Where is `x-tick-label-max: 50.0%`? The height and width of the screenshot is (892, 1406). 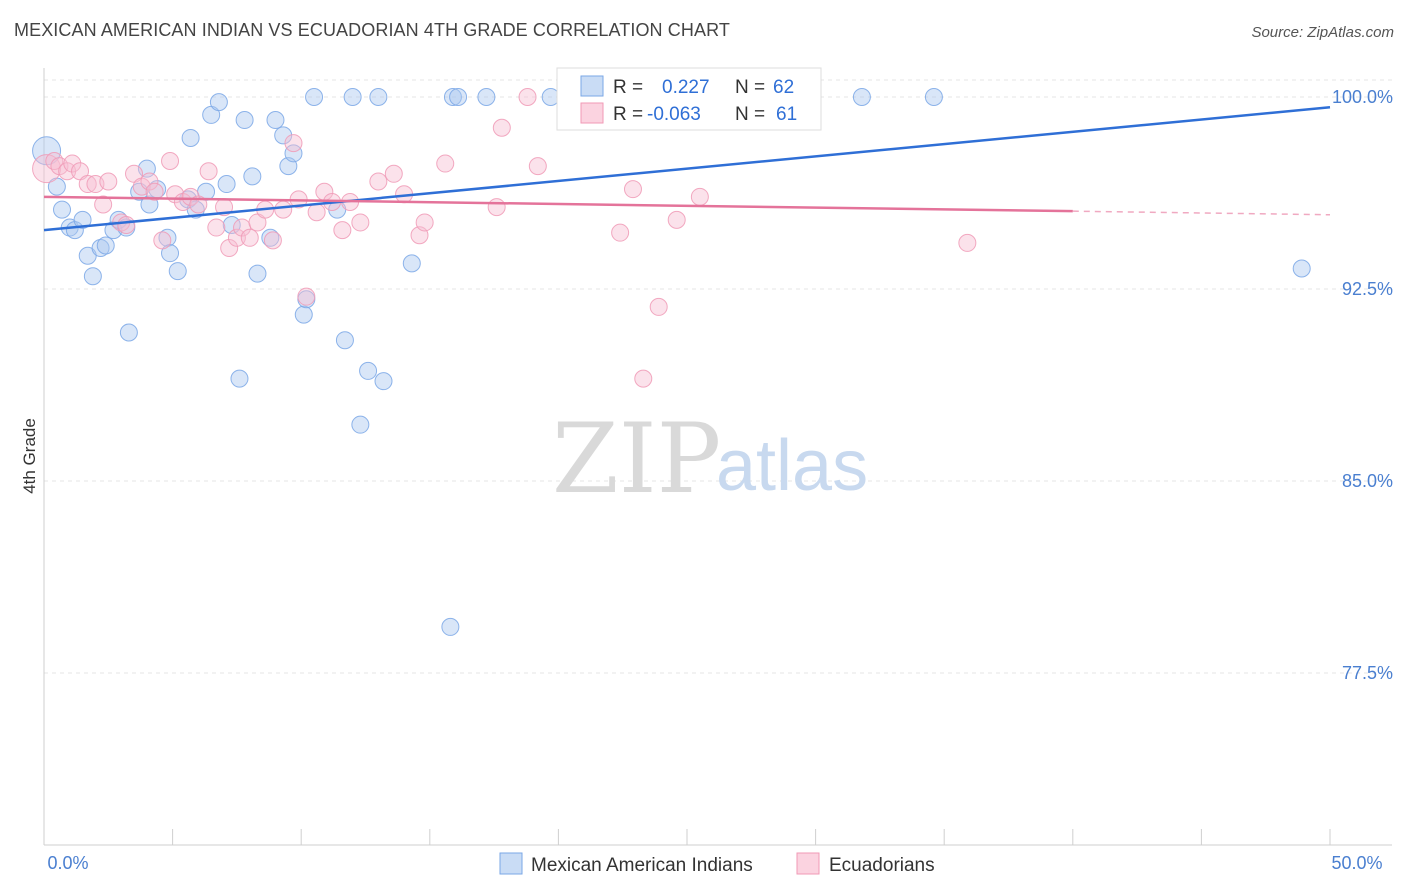 x-tick-label-max: 50.0% is located at coordinates (1356, 863).